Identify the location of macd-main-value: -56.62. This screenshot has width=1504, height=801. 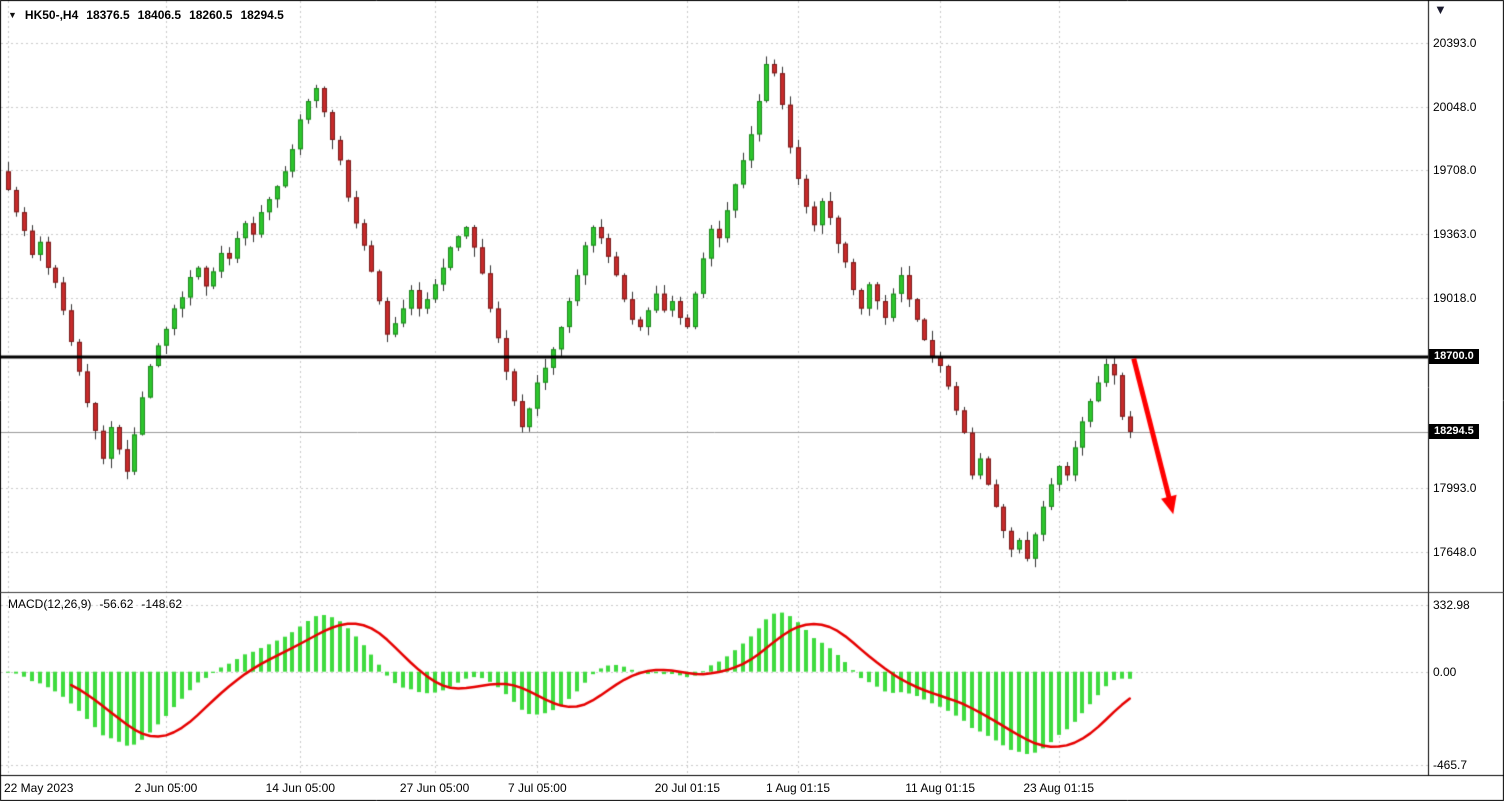
(116, 604).